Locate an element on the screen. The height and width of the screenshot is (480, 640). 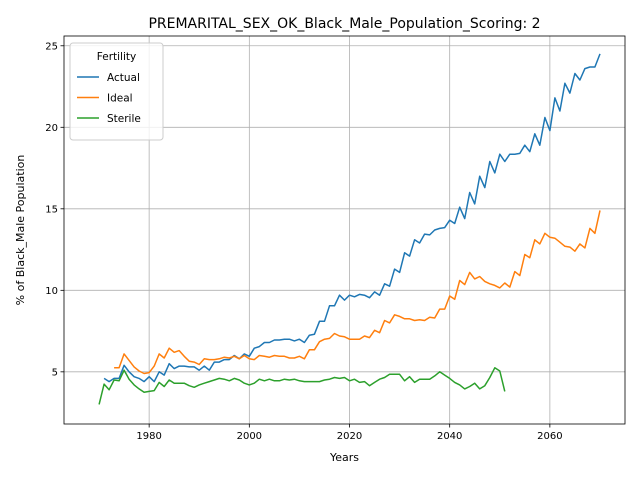
legend-label-actual: Actual is located at coordinates (123, 78).